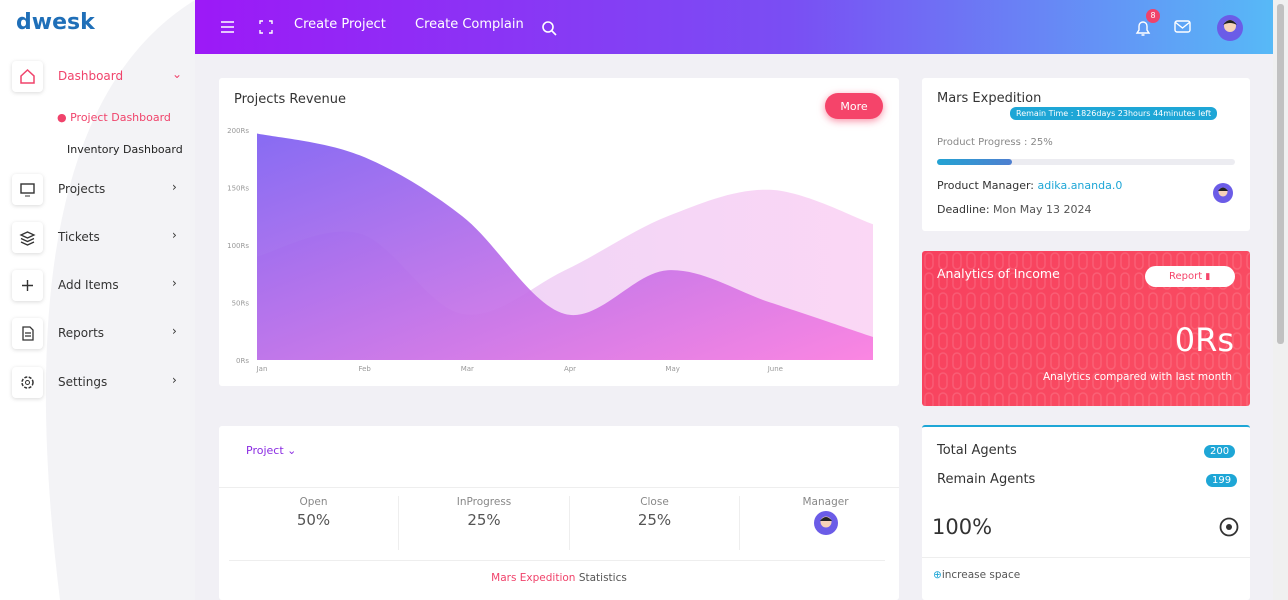 This screenshot has width=1288, height=600. What do you see at coordinates (998, 273) in the screenshot?
I see `card-title: Analytics of Income` at bounding box center [998, 273].